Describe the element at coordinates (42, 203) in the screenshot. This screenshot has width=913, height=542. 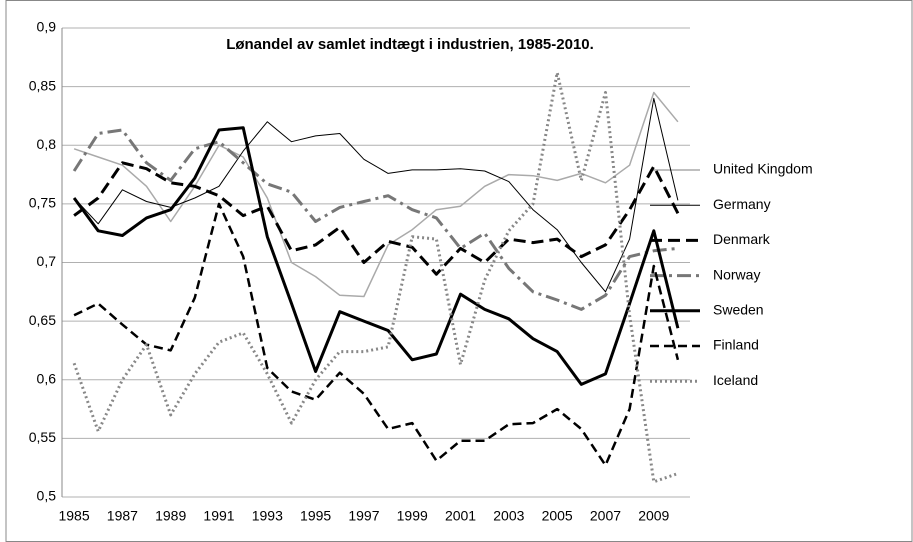
I see `y-tick-label: 0,75` at that location.